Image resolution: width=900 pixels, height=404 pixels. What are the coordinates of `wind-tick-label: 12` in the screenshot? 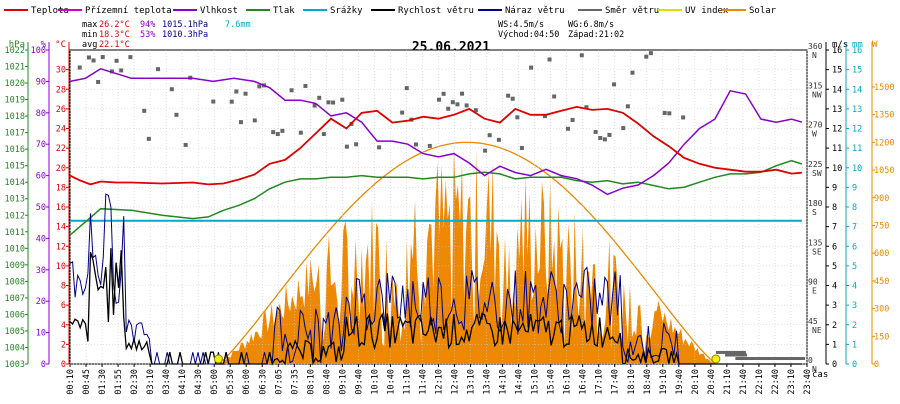 It's located at (837, 130).